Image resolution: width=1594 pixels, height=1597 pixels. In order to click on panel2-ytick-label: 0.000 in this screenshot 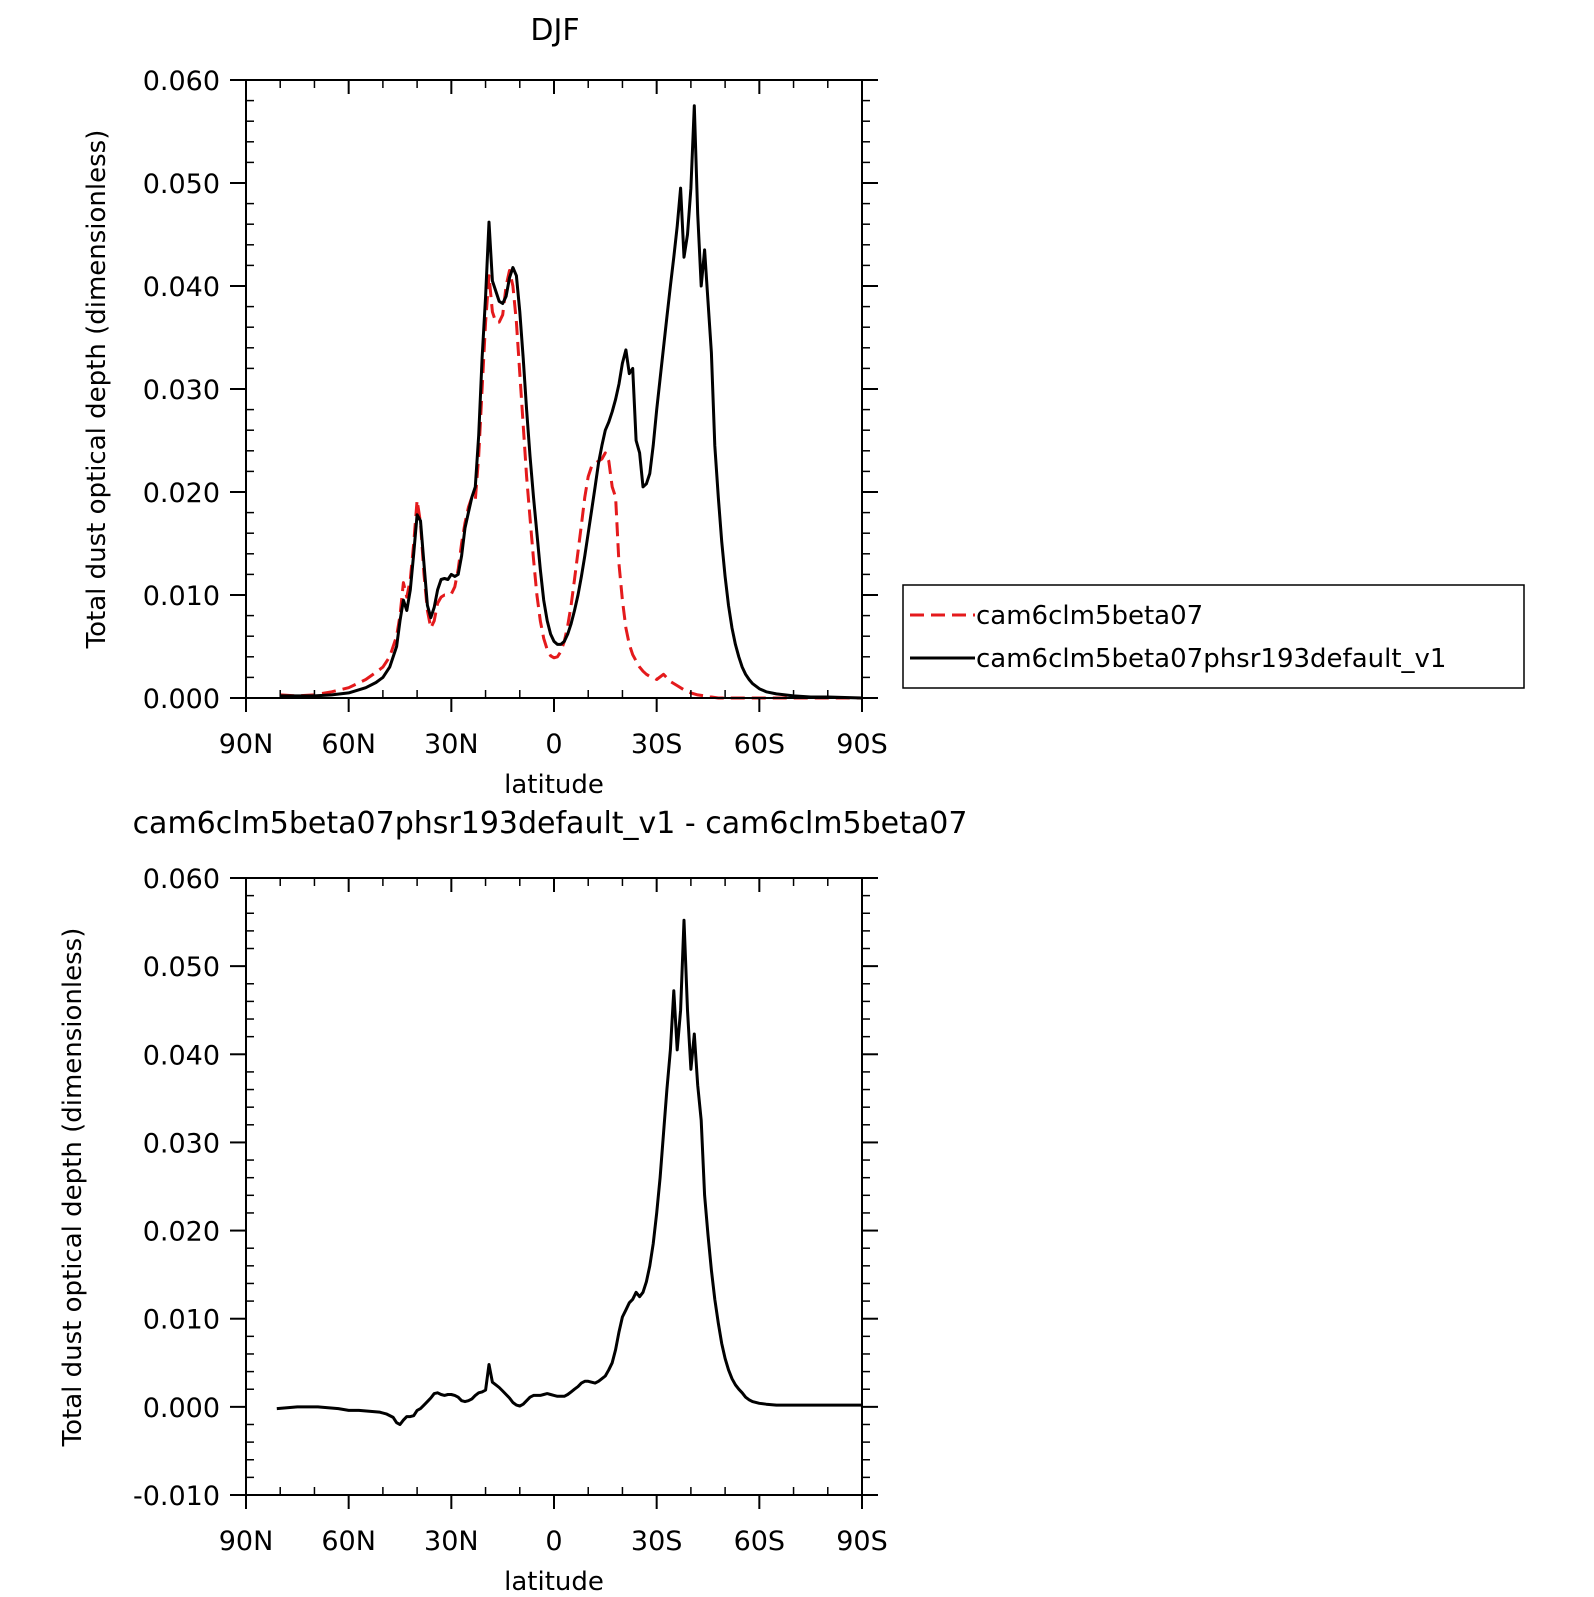, I will do `click(181, 1408)`.